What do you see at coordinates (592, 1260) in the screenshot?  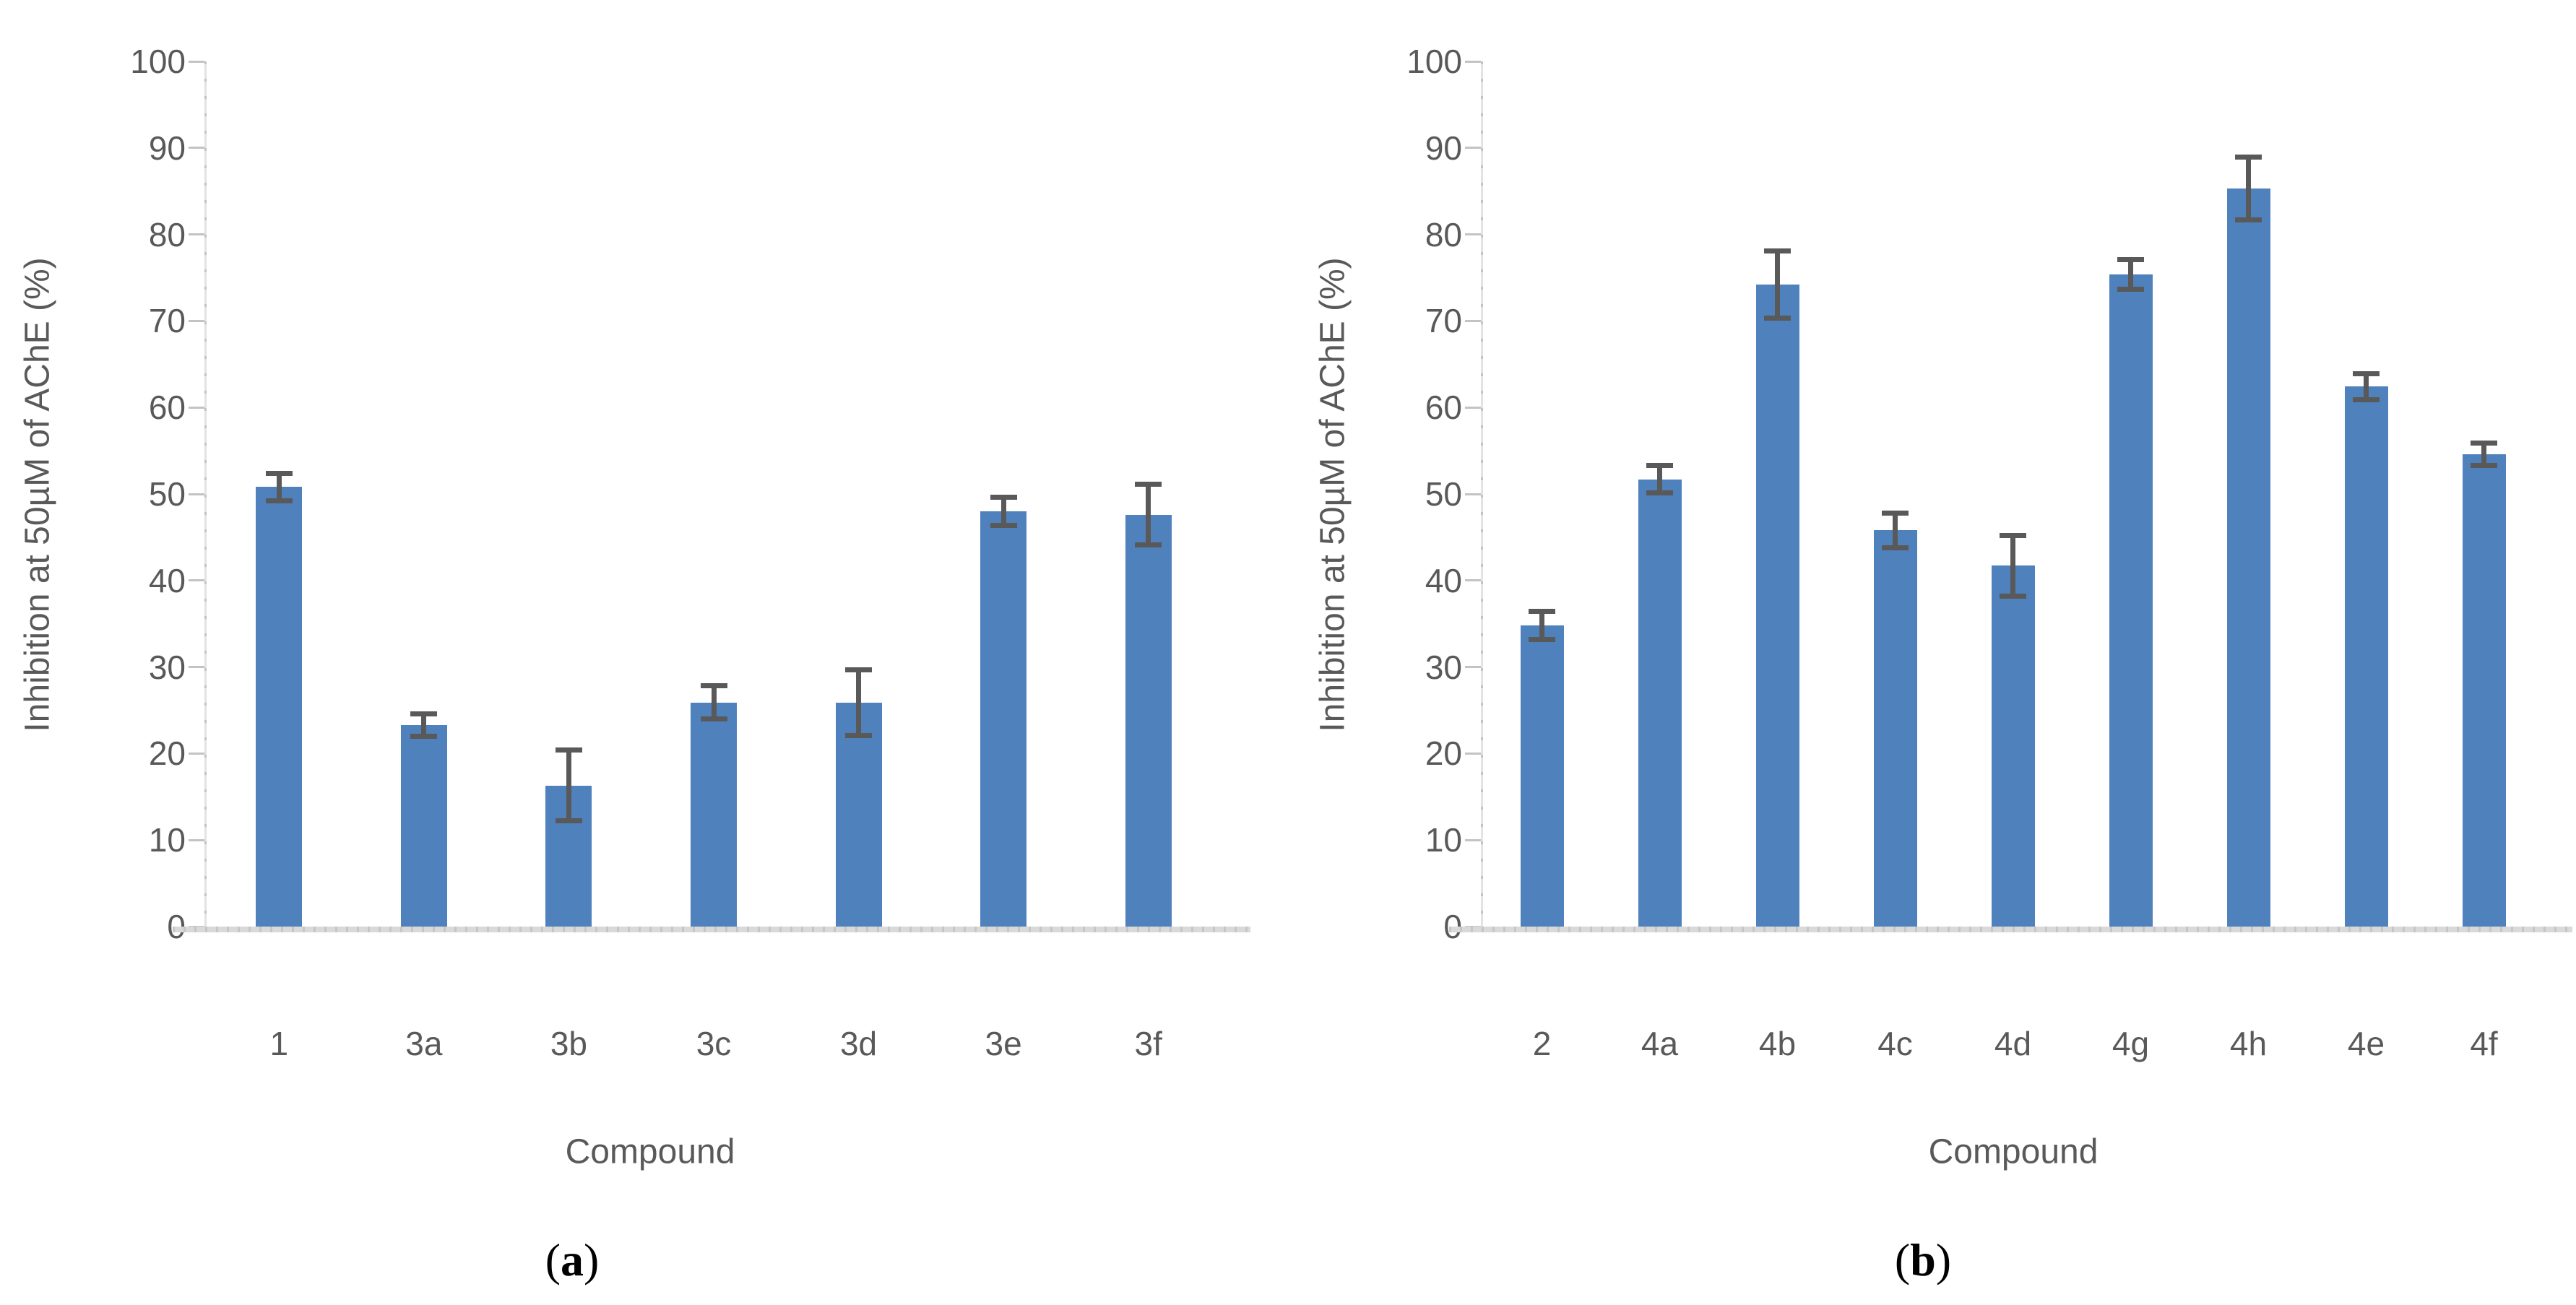 I see `caption-paren-close: )` at bounding box center [592, 1260].